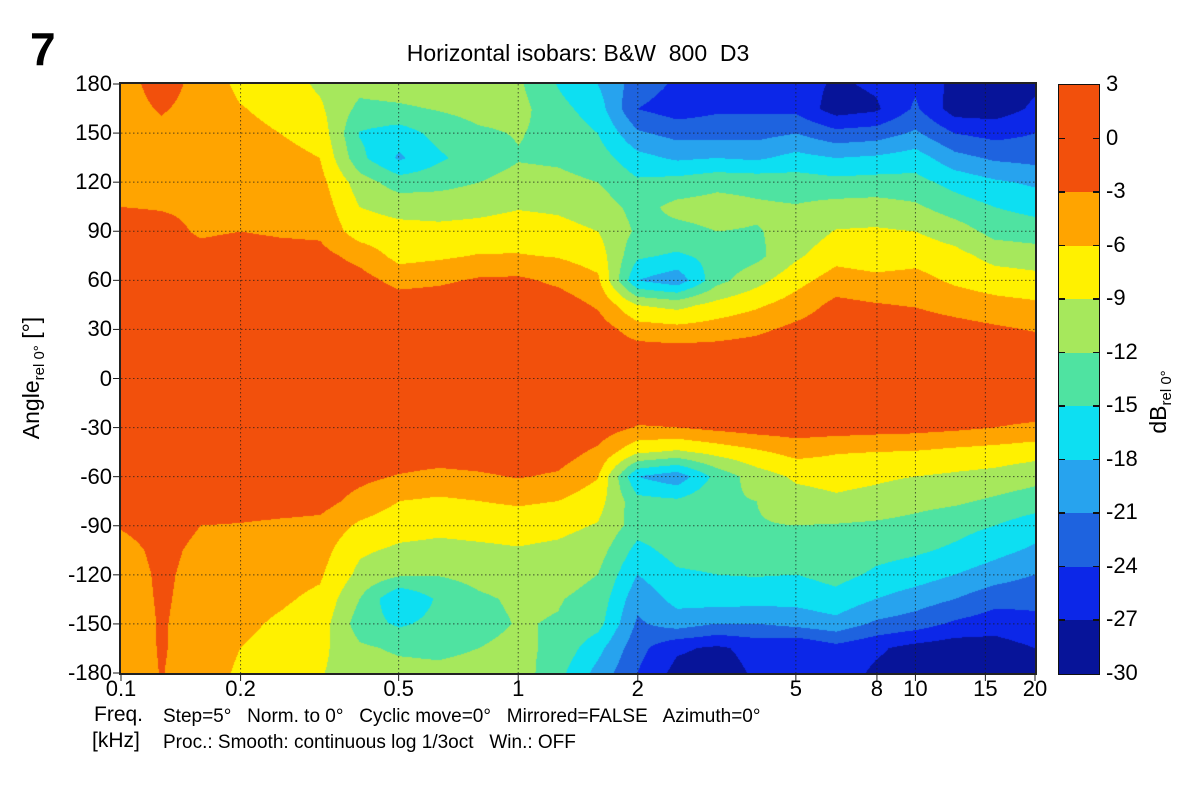  Describe the element at coordinates (1122, 565) in the screenshot. I see `colorbar-tick-label: -24` at that location.